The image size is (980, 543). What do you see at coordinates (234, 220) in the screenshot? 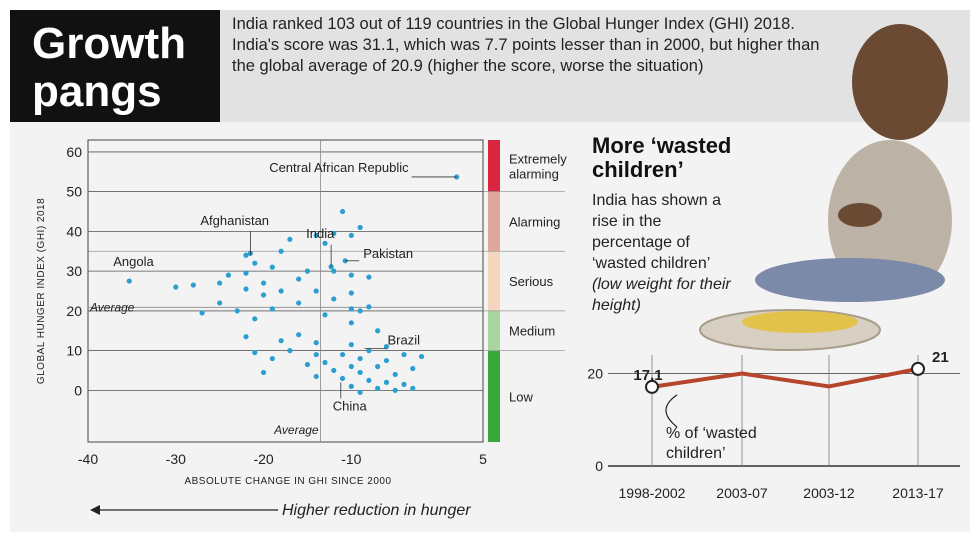
I see `country-label: Afghanistan` at bounding box center [234, 220].